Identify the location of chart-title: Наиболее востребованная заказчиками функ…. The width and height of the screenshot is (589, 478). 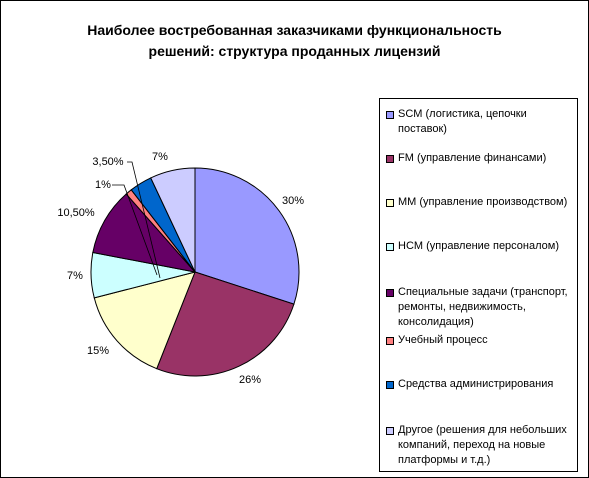
(294, 41).